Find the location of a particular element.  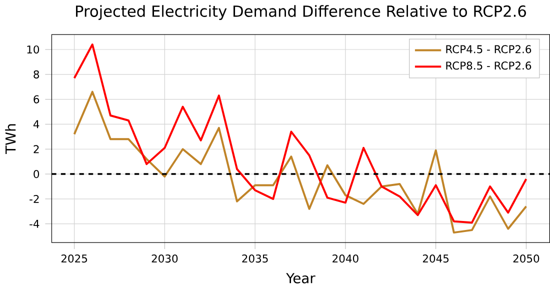

y-tick-label: 0 is located at coordinates (37, 174).